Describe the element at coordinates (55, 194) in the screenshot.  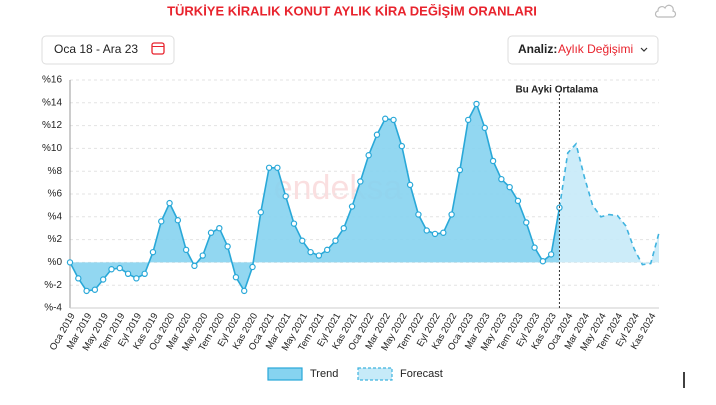
I see `y-tick-label: %6` at that location.